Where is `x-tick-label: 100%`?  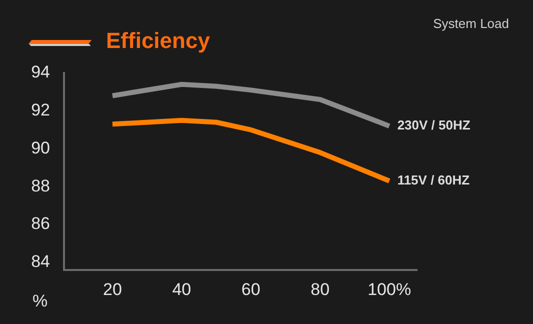
x-tick-label: 100% is located at coordinates (390, 289).